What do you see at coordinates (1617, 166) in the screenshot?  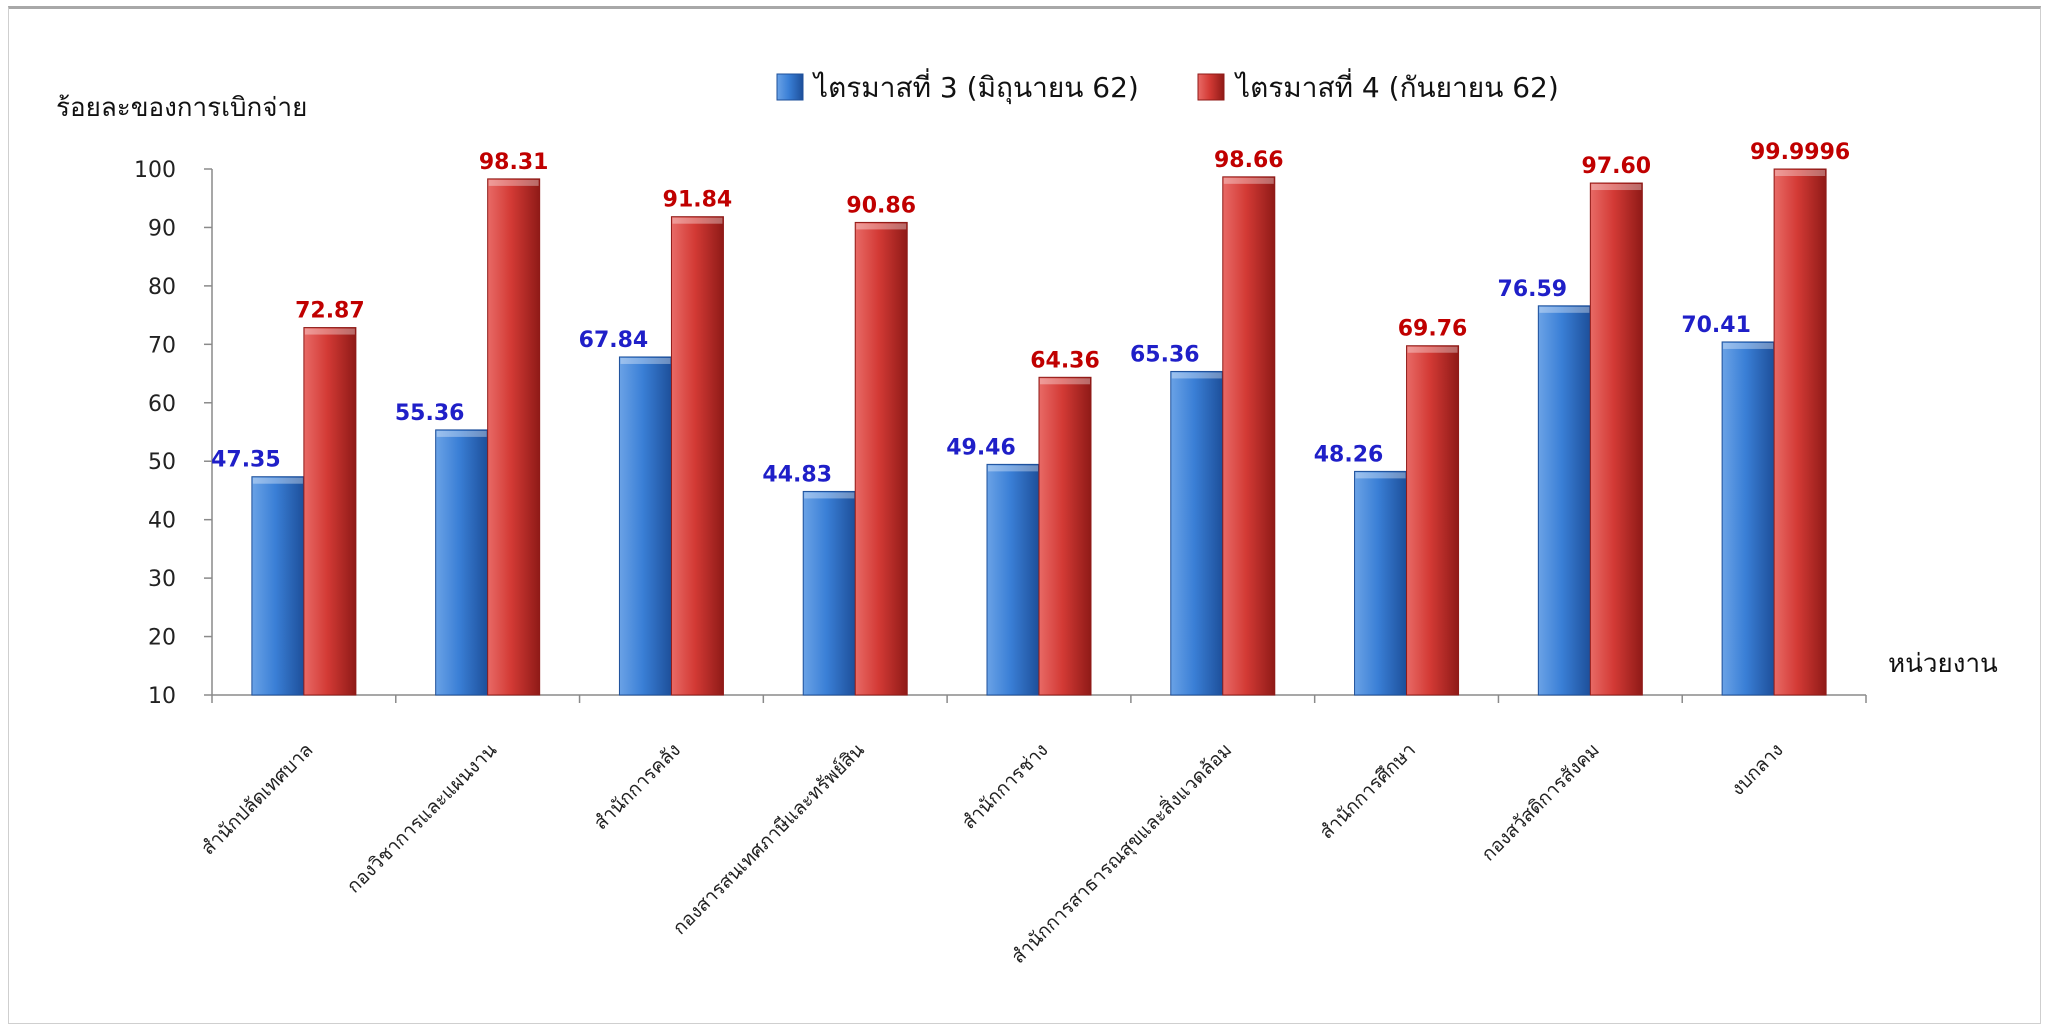 I see `data-label-q4: 97.60` at bounding box center [1617, 166].